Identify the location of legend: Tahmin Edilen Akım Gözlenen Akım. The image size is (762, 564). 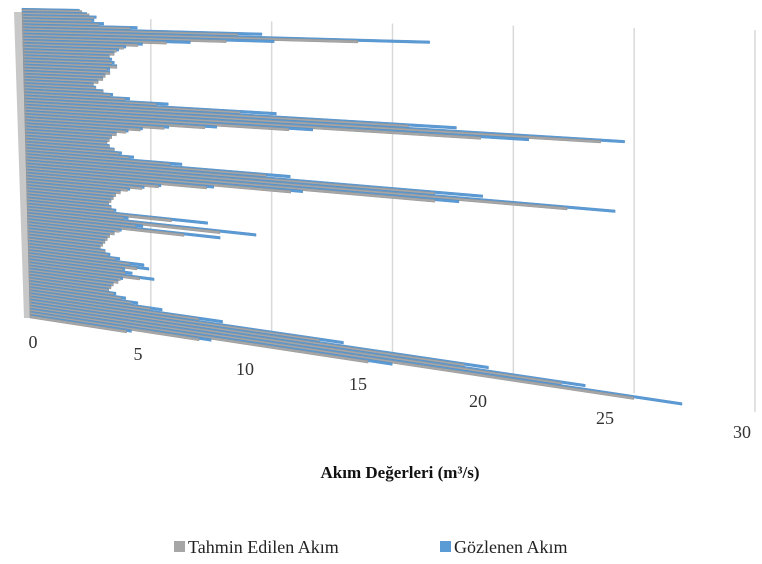
(370, 547).